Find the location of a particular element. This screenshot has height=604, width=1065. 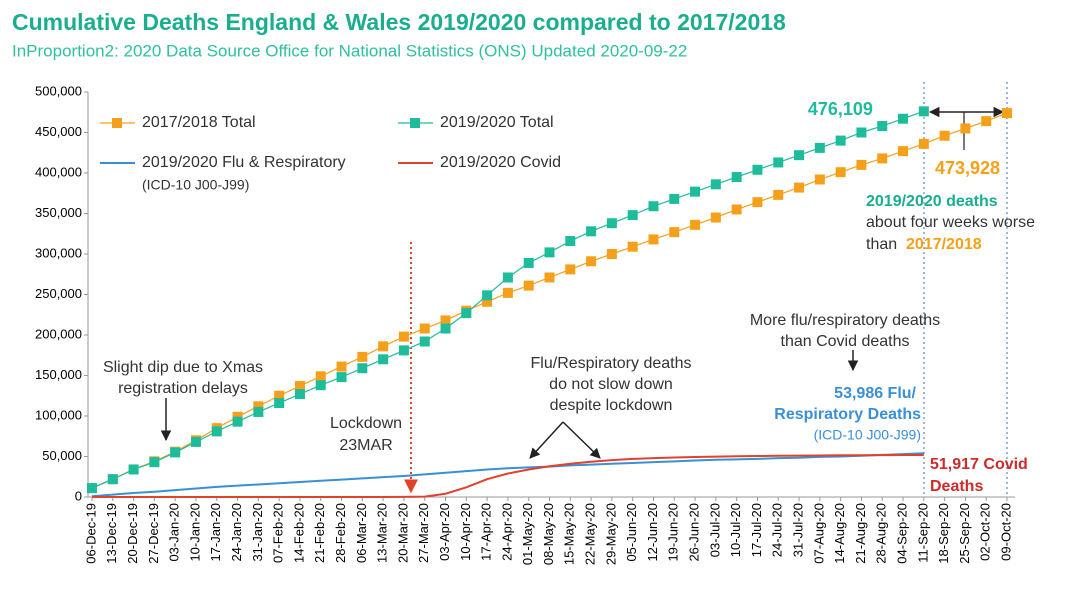

annotation: 2017/2018 is located at coordinates (944, 244).